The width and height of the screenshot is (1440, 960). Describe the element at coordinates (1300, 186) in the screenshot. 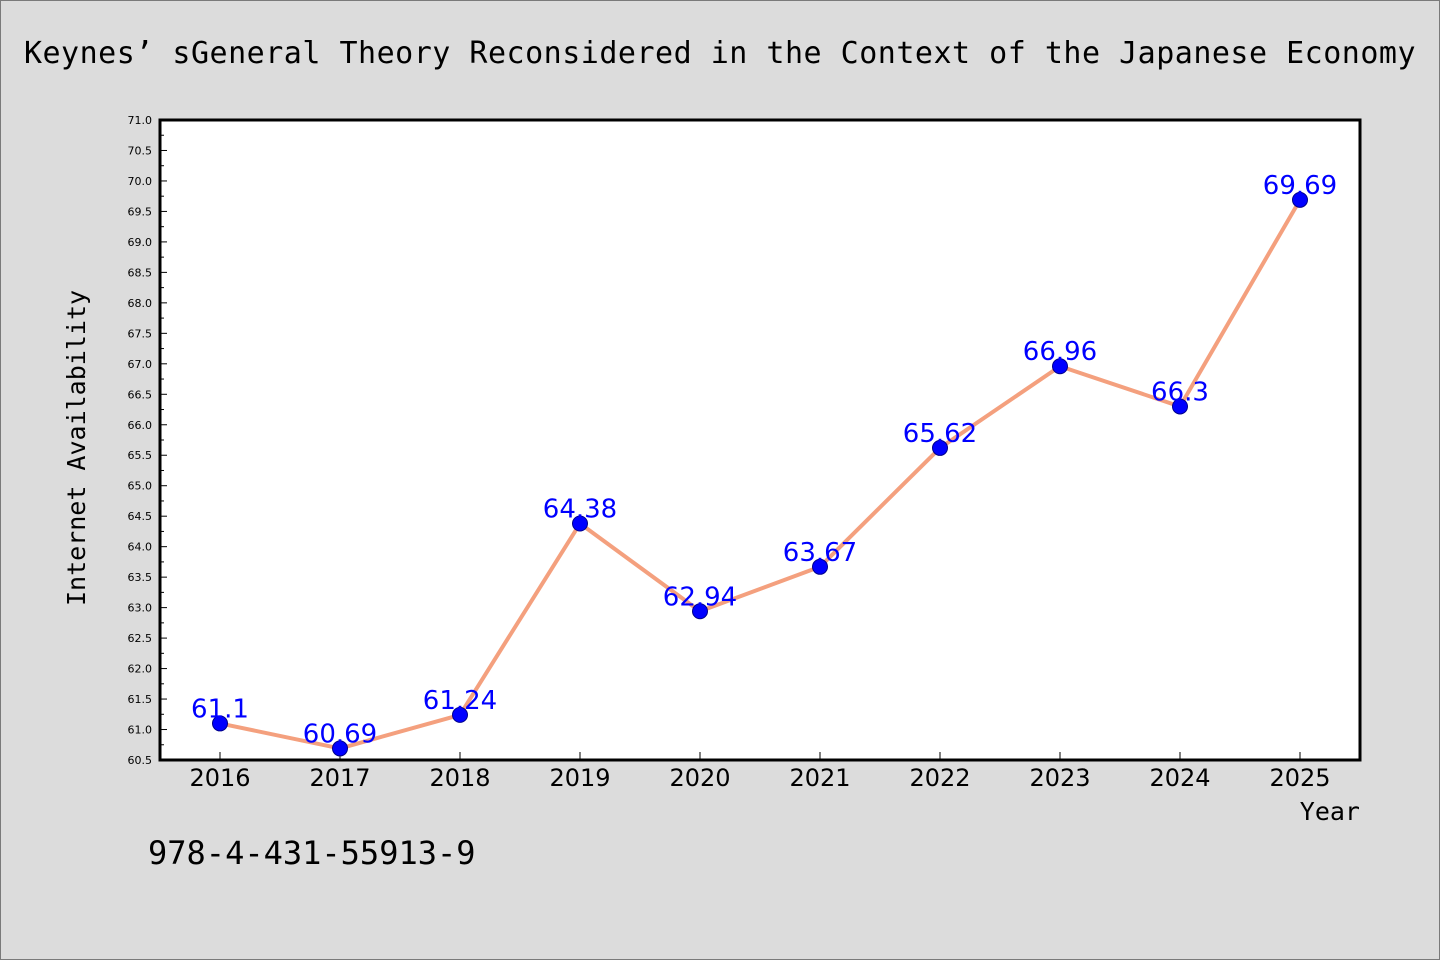

I see `data-label: 69.69` at that location.